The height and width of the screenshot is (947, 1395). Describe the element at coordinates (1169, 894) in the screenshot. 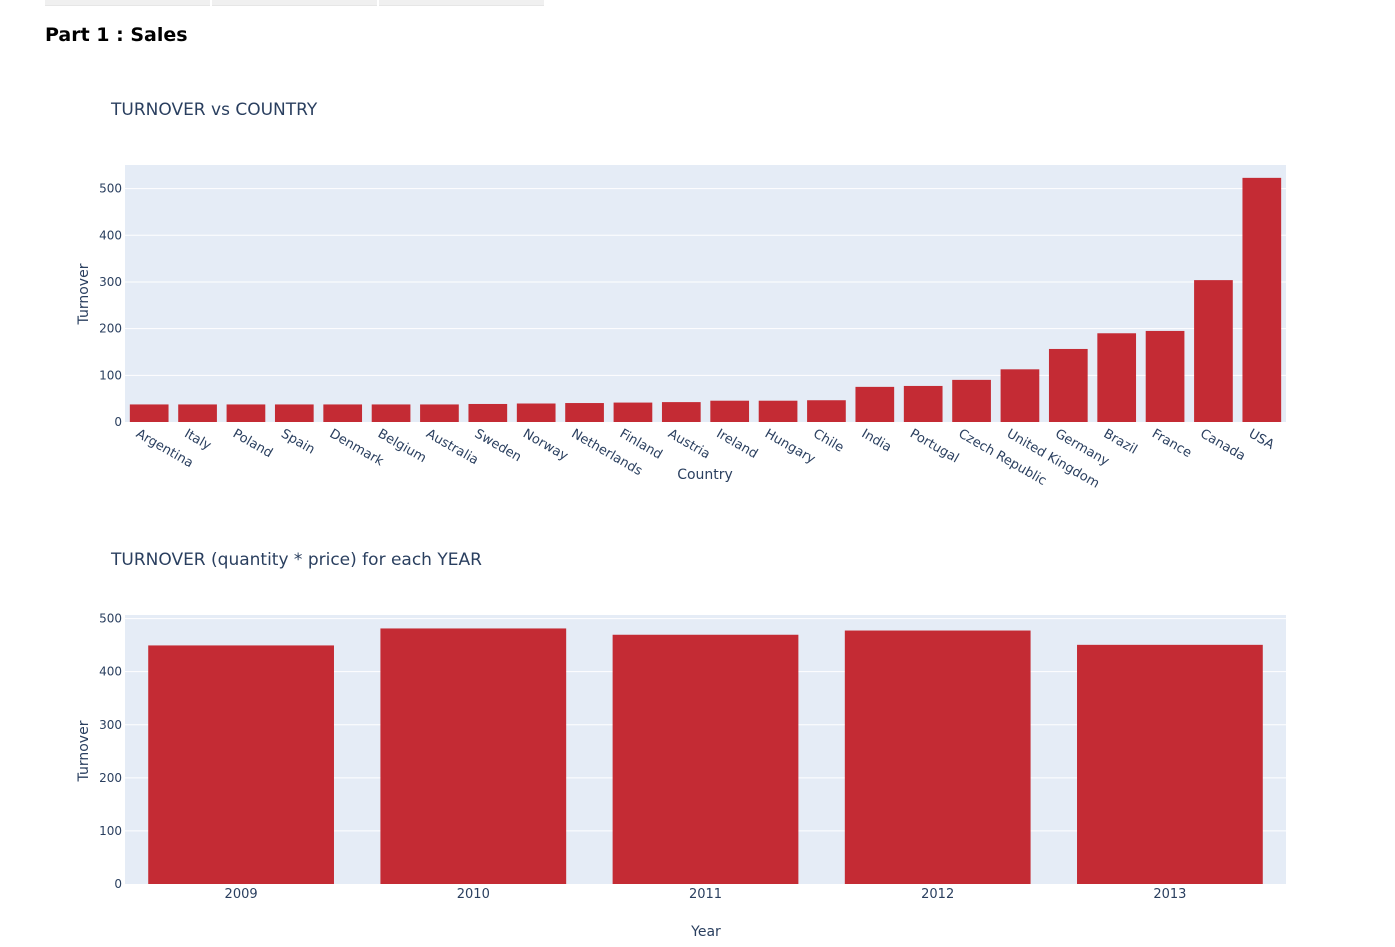

I see `x-tick-label: 2013` at that location.